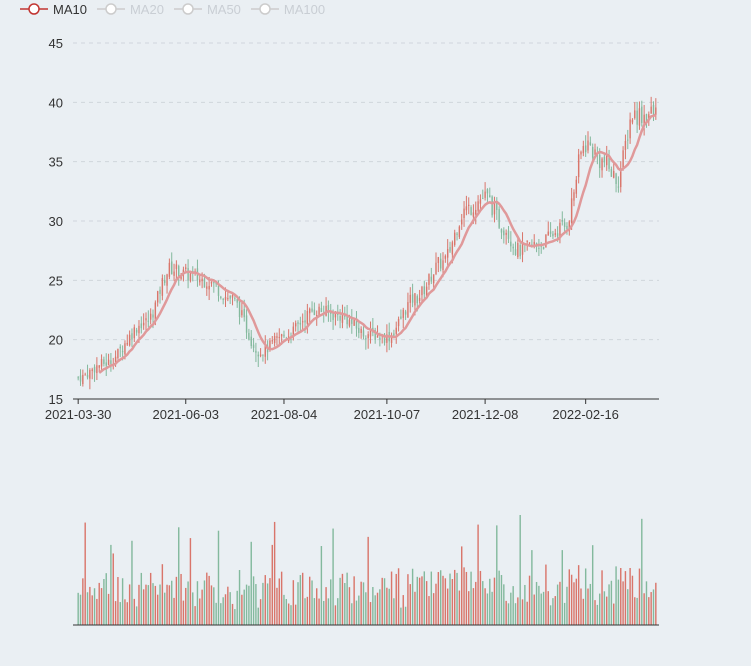  I want to click on legend-item-ma100: MA100, so click(288, 9).